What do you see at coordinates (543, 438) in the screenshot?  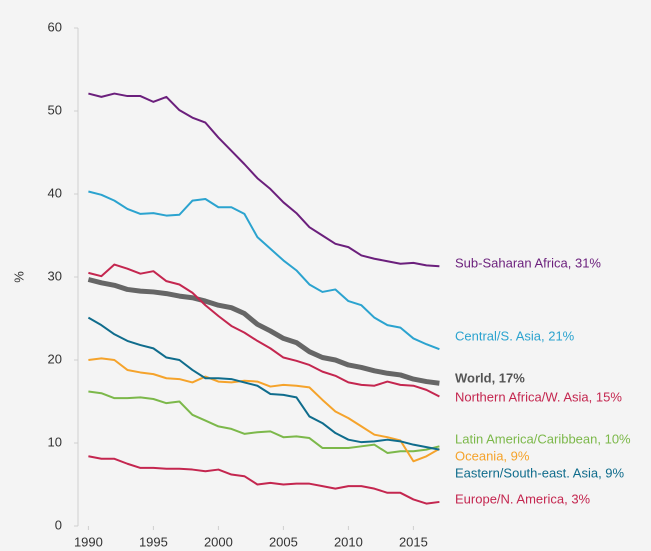 I see `series-label: Latin America/Caribbean, 10%` at bounding box center [543, 438].